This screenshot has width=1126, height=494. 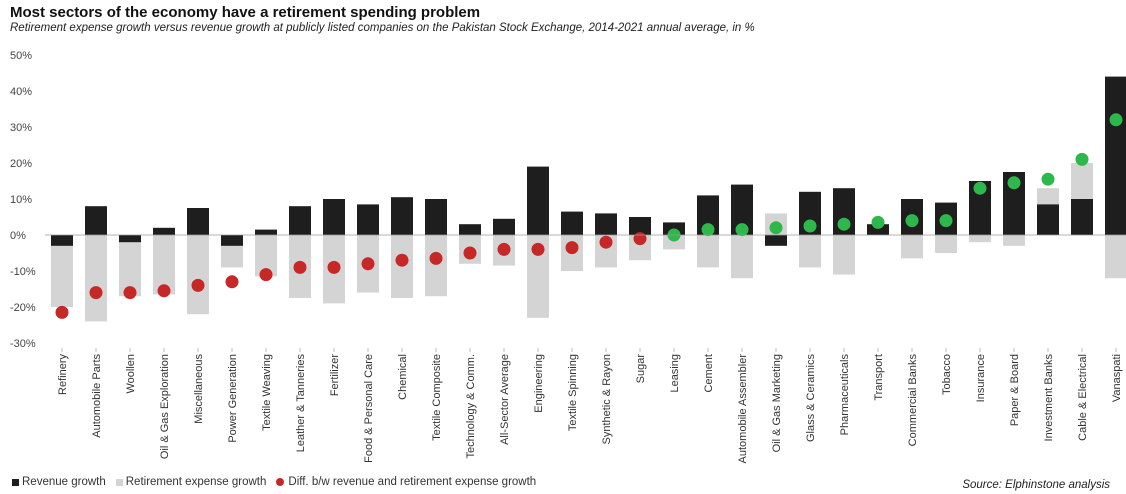 What do you see at coordinates (505, 399) in the screenshot?
I see `x-tick-label: All-Sector Average` at bounding box center [505, 399].